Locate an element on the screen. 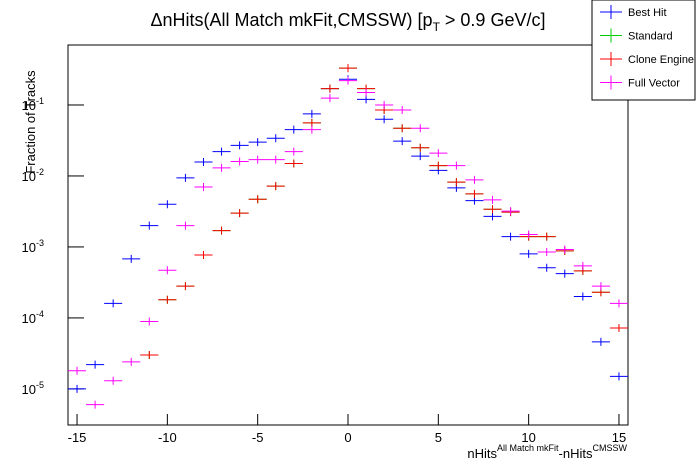 The width and height of the screenshot is (696, 472). y-tick-label: 10⁻¹ is located at coordinates (33, 104).